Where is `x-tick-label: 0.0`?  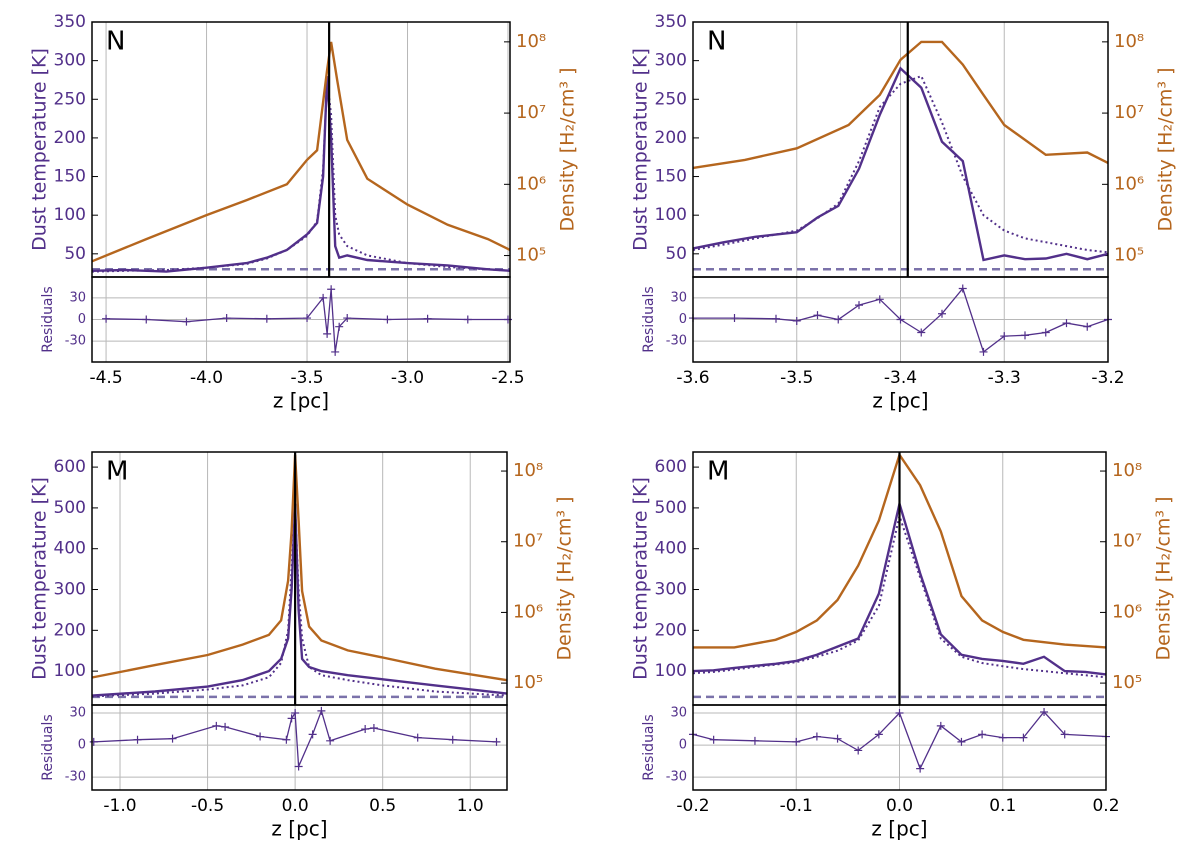
x-tick-label: 0.0 is located at coordinates (295, 806).